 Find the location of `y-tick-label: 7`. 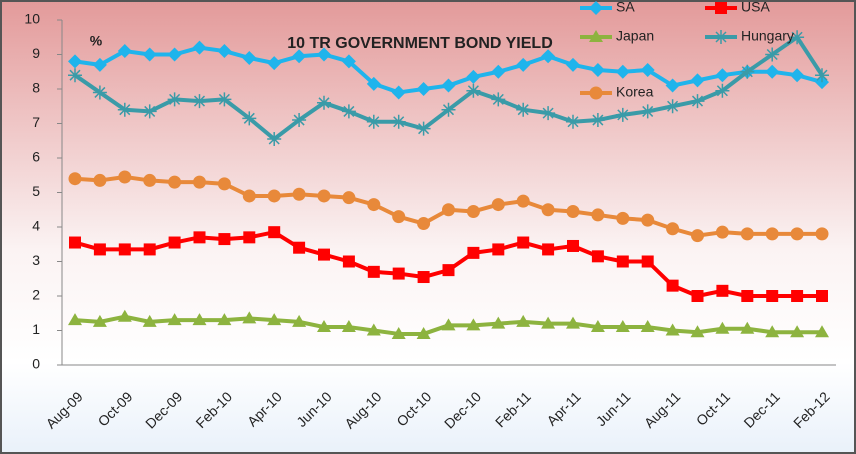

y-tick-label: 7 is located at coordinates (36, 122).